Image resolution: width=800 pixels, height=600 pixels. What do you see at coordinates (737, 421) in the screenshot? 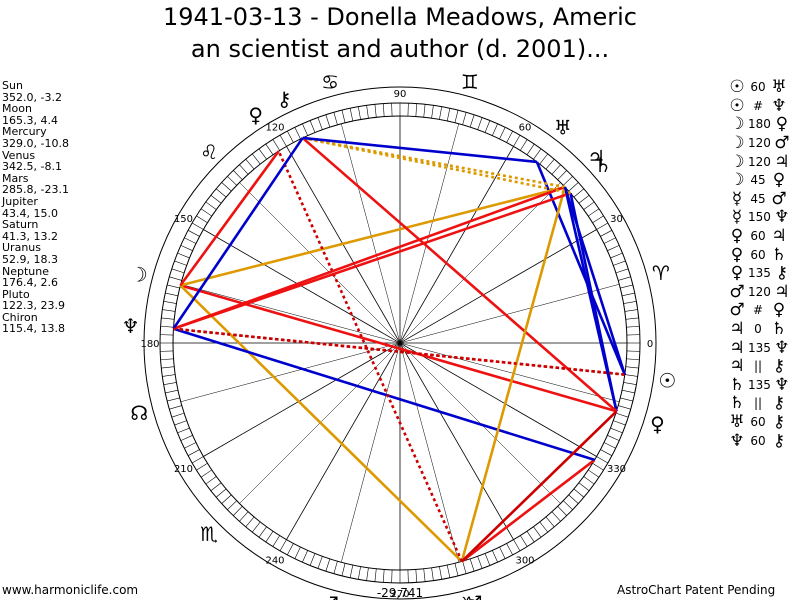
I see `uranus-icon: ♅` at bounding box center [737, 421].